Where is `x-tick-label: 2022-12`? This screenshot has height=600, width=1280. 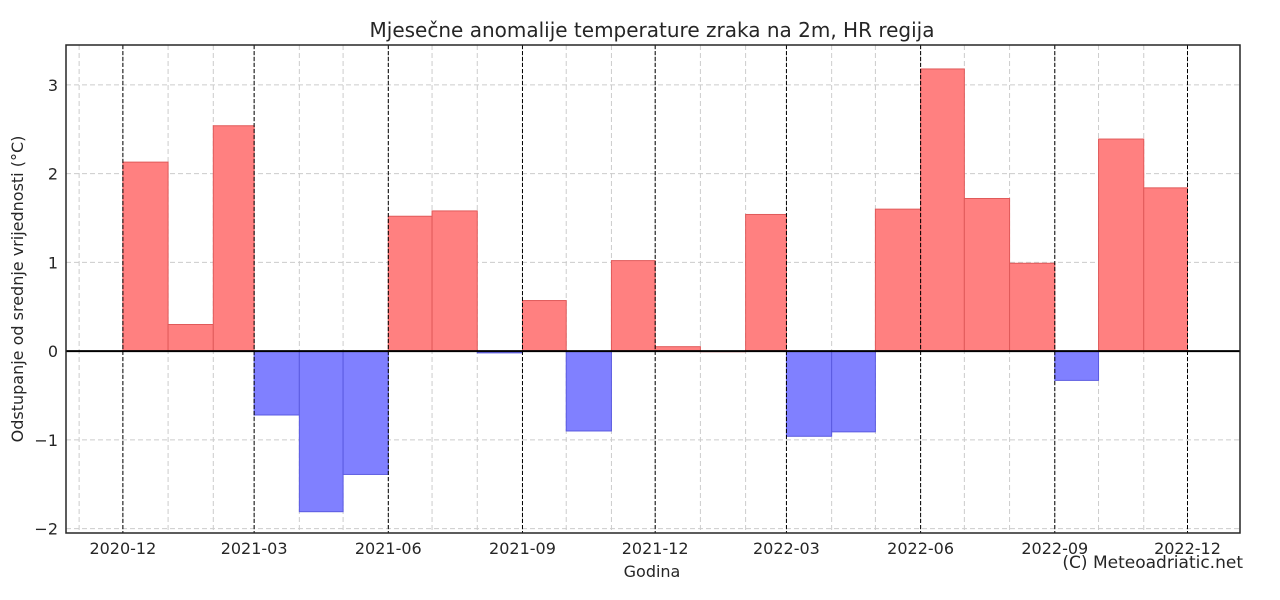 x-tick-label: 2022-12 is located at coordinates (1187, 548).